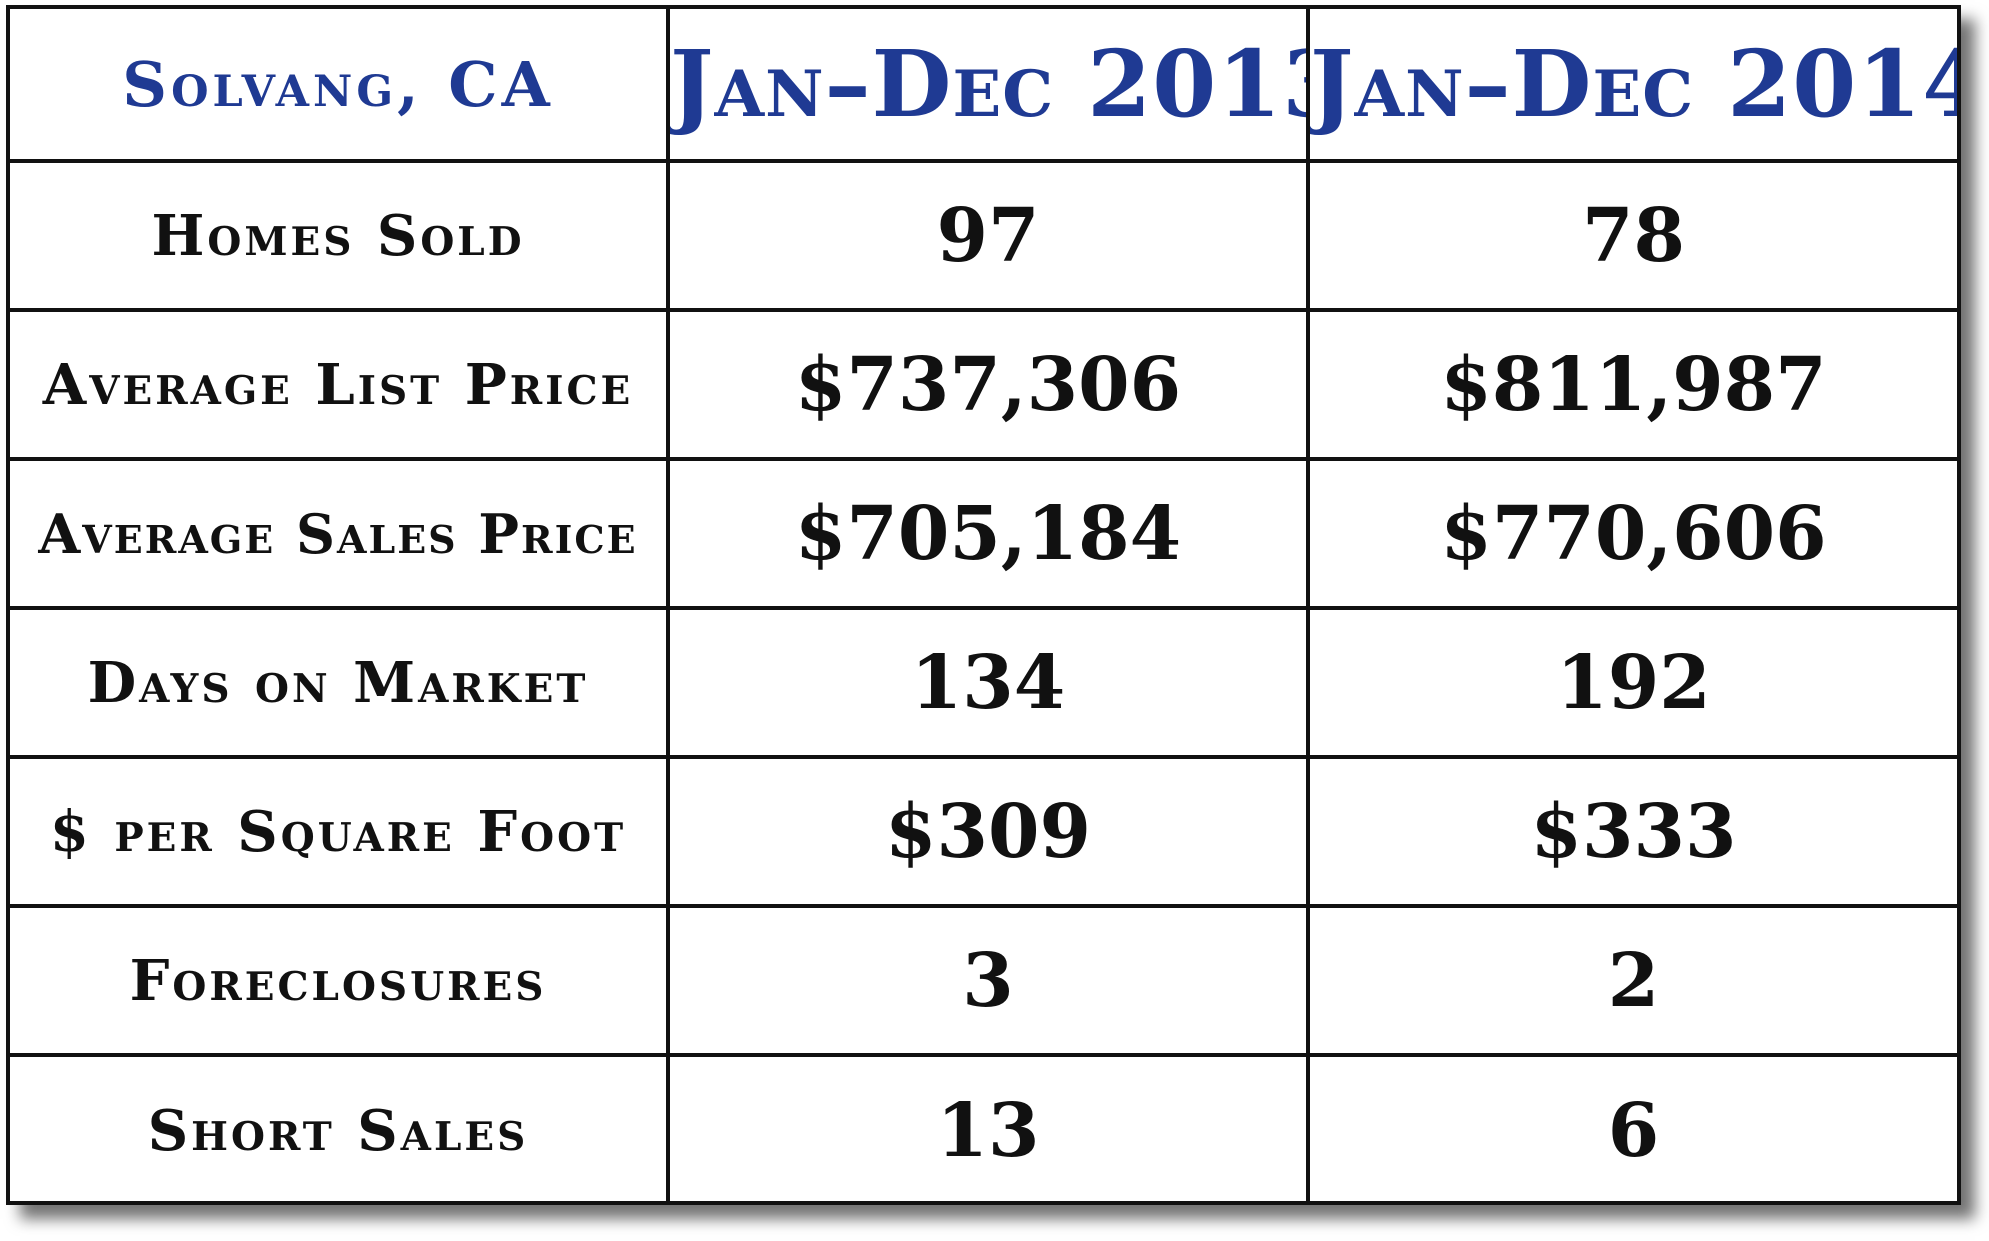 This screenshot has height=1241, width=1989. I want to click on cell-value: 13, so click(988, 1128).